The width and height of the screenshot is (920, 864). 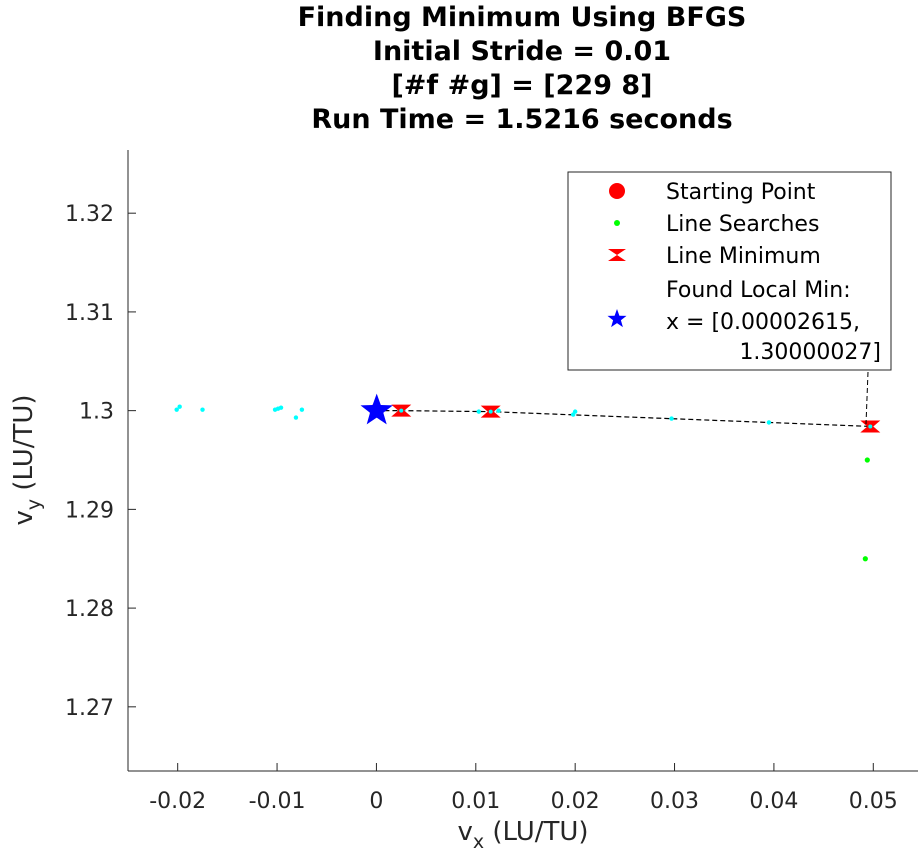 What do you see at coordinates (523, 788) in the screenshot?
I see `x-ticks: -0.02 -0.01 0 0.01 0.02 0.03 0.04 0.05` at bounding box center [523, 788].